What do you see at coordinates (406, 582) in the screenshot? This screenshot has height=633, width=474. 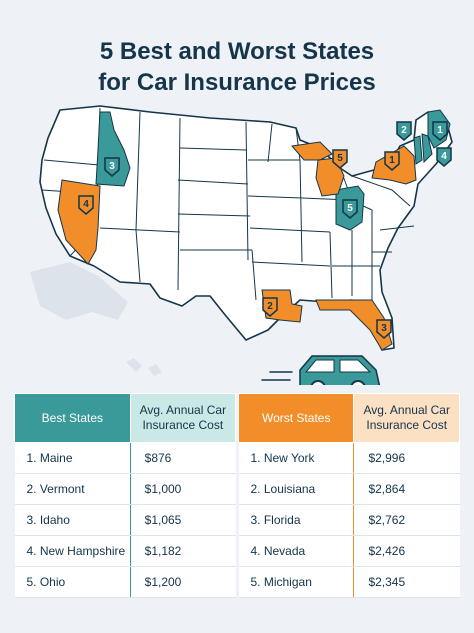 I see `worst-state-cost: $2,345` at bounding box center [406, 582].